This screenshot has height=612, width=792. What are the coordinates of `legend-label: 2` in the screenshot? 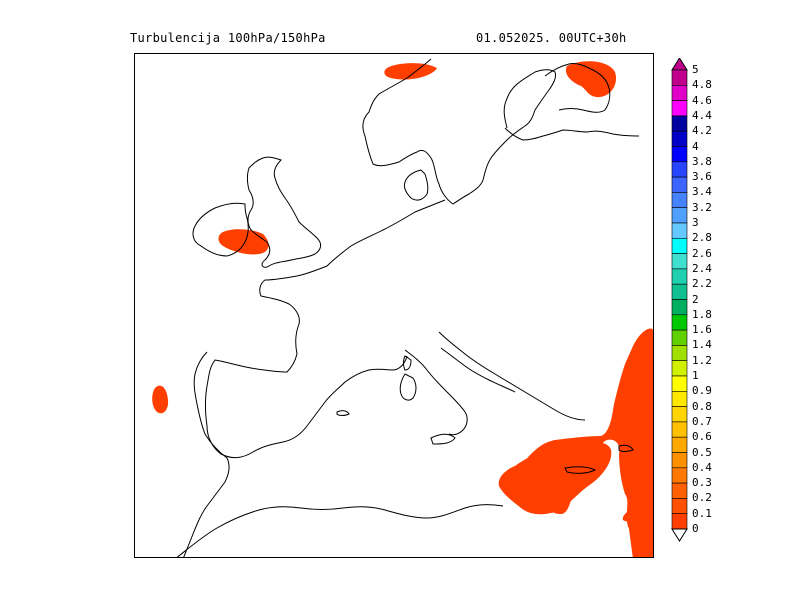 It's located at (695, 299).